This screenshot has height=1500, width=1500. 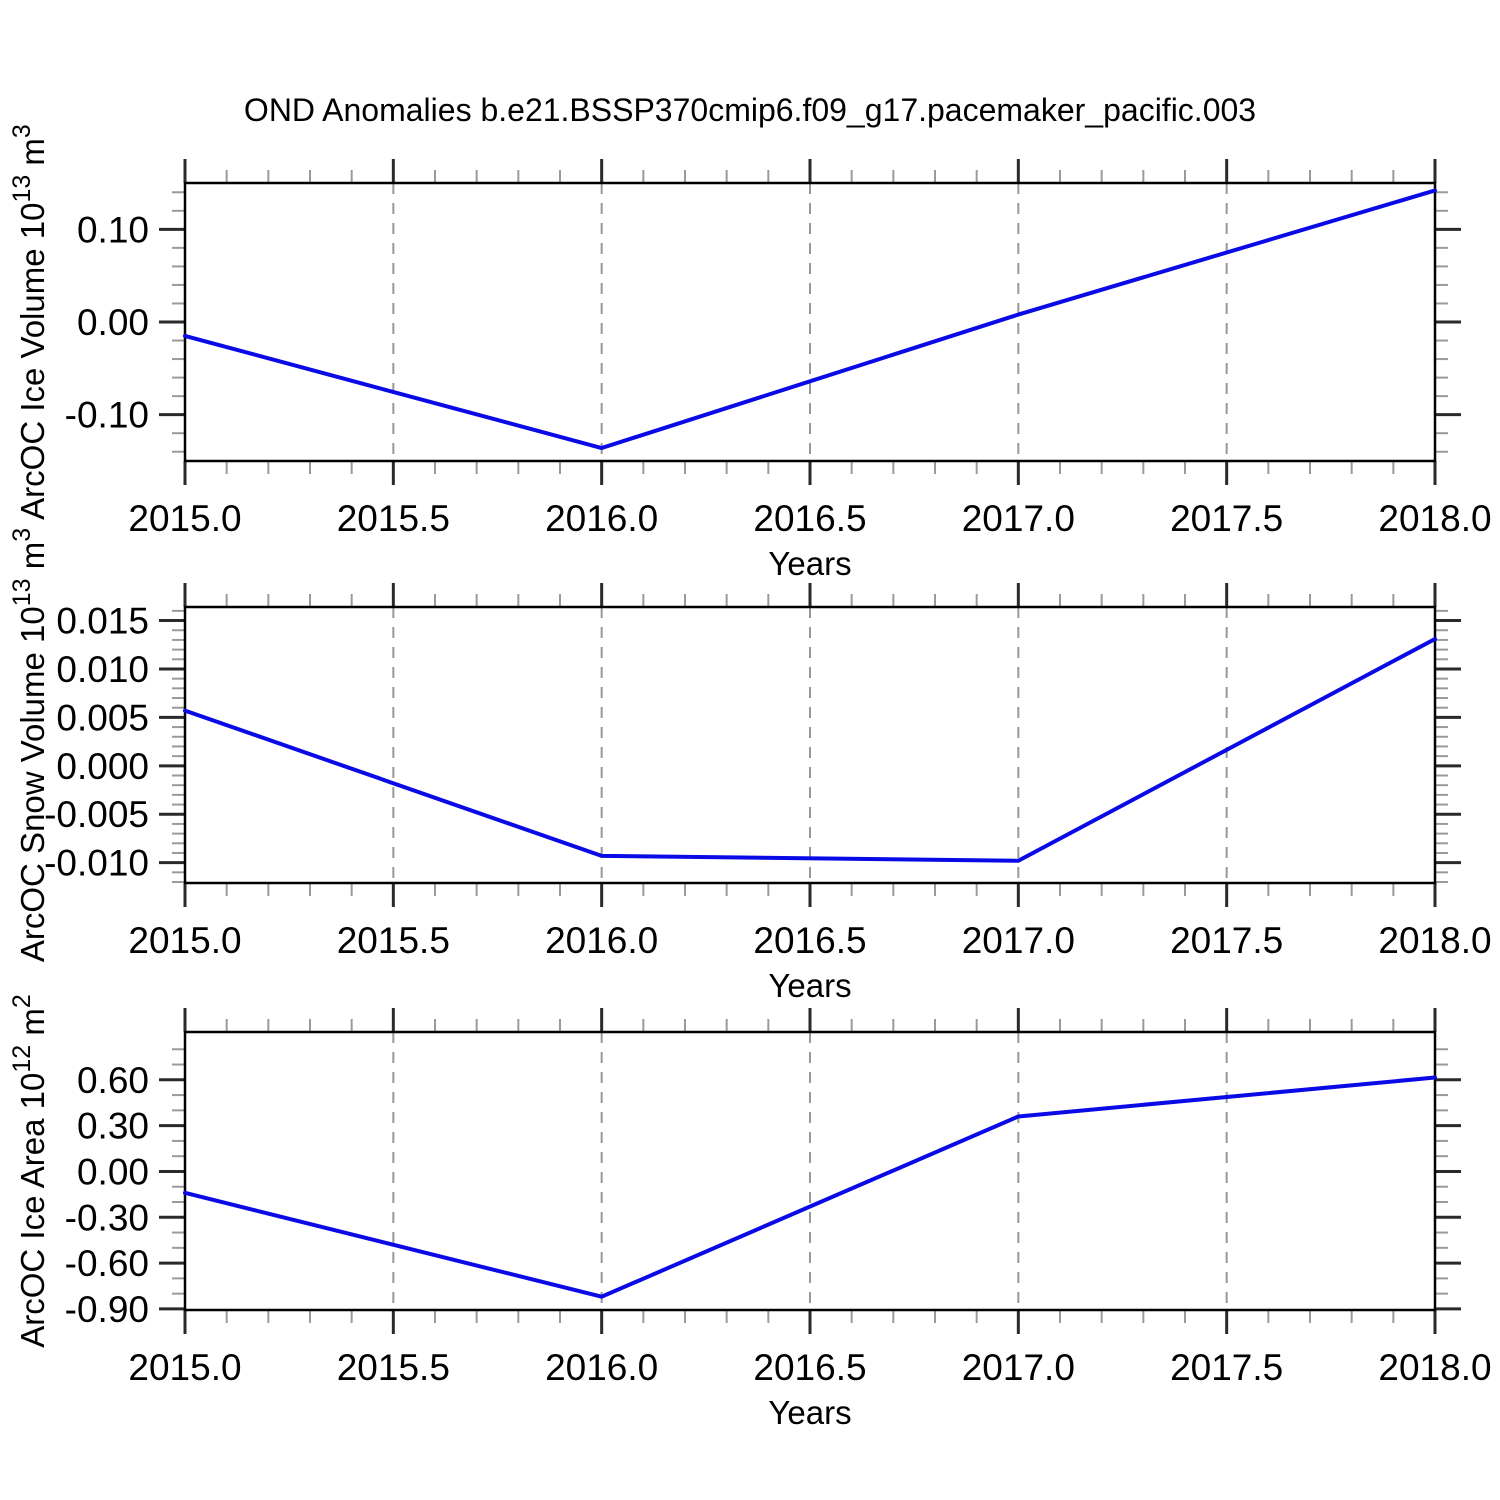 I want to click on y-tick-label: 0.010, so click(x=102, y=669).